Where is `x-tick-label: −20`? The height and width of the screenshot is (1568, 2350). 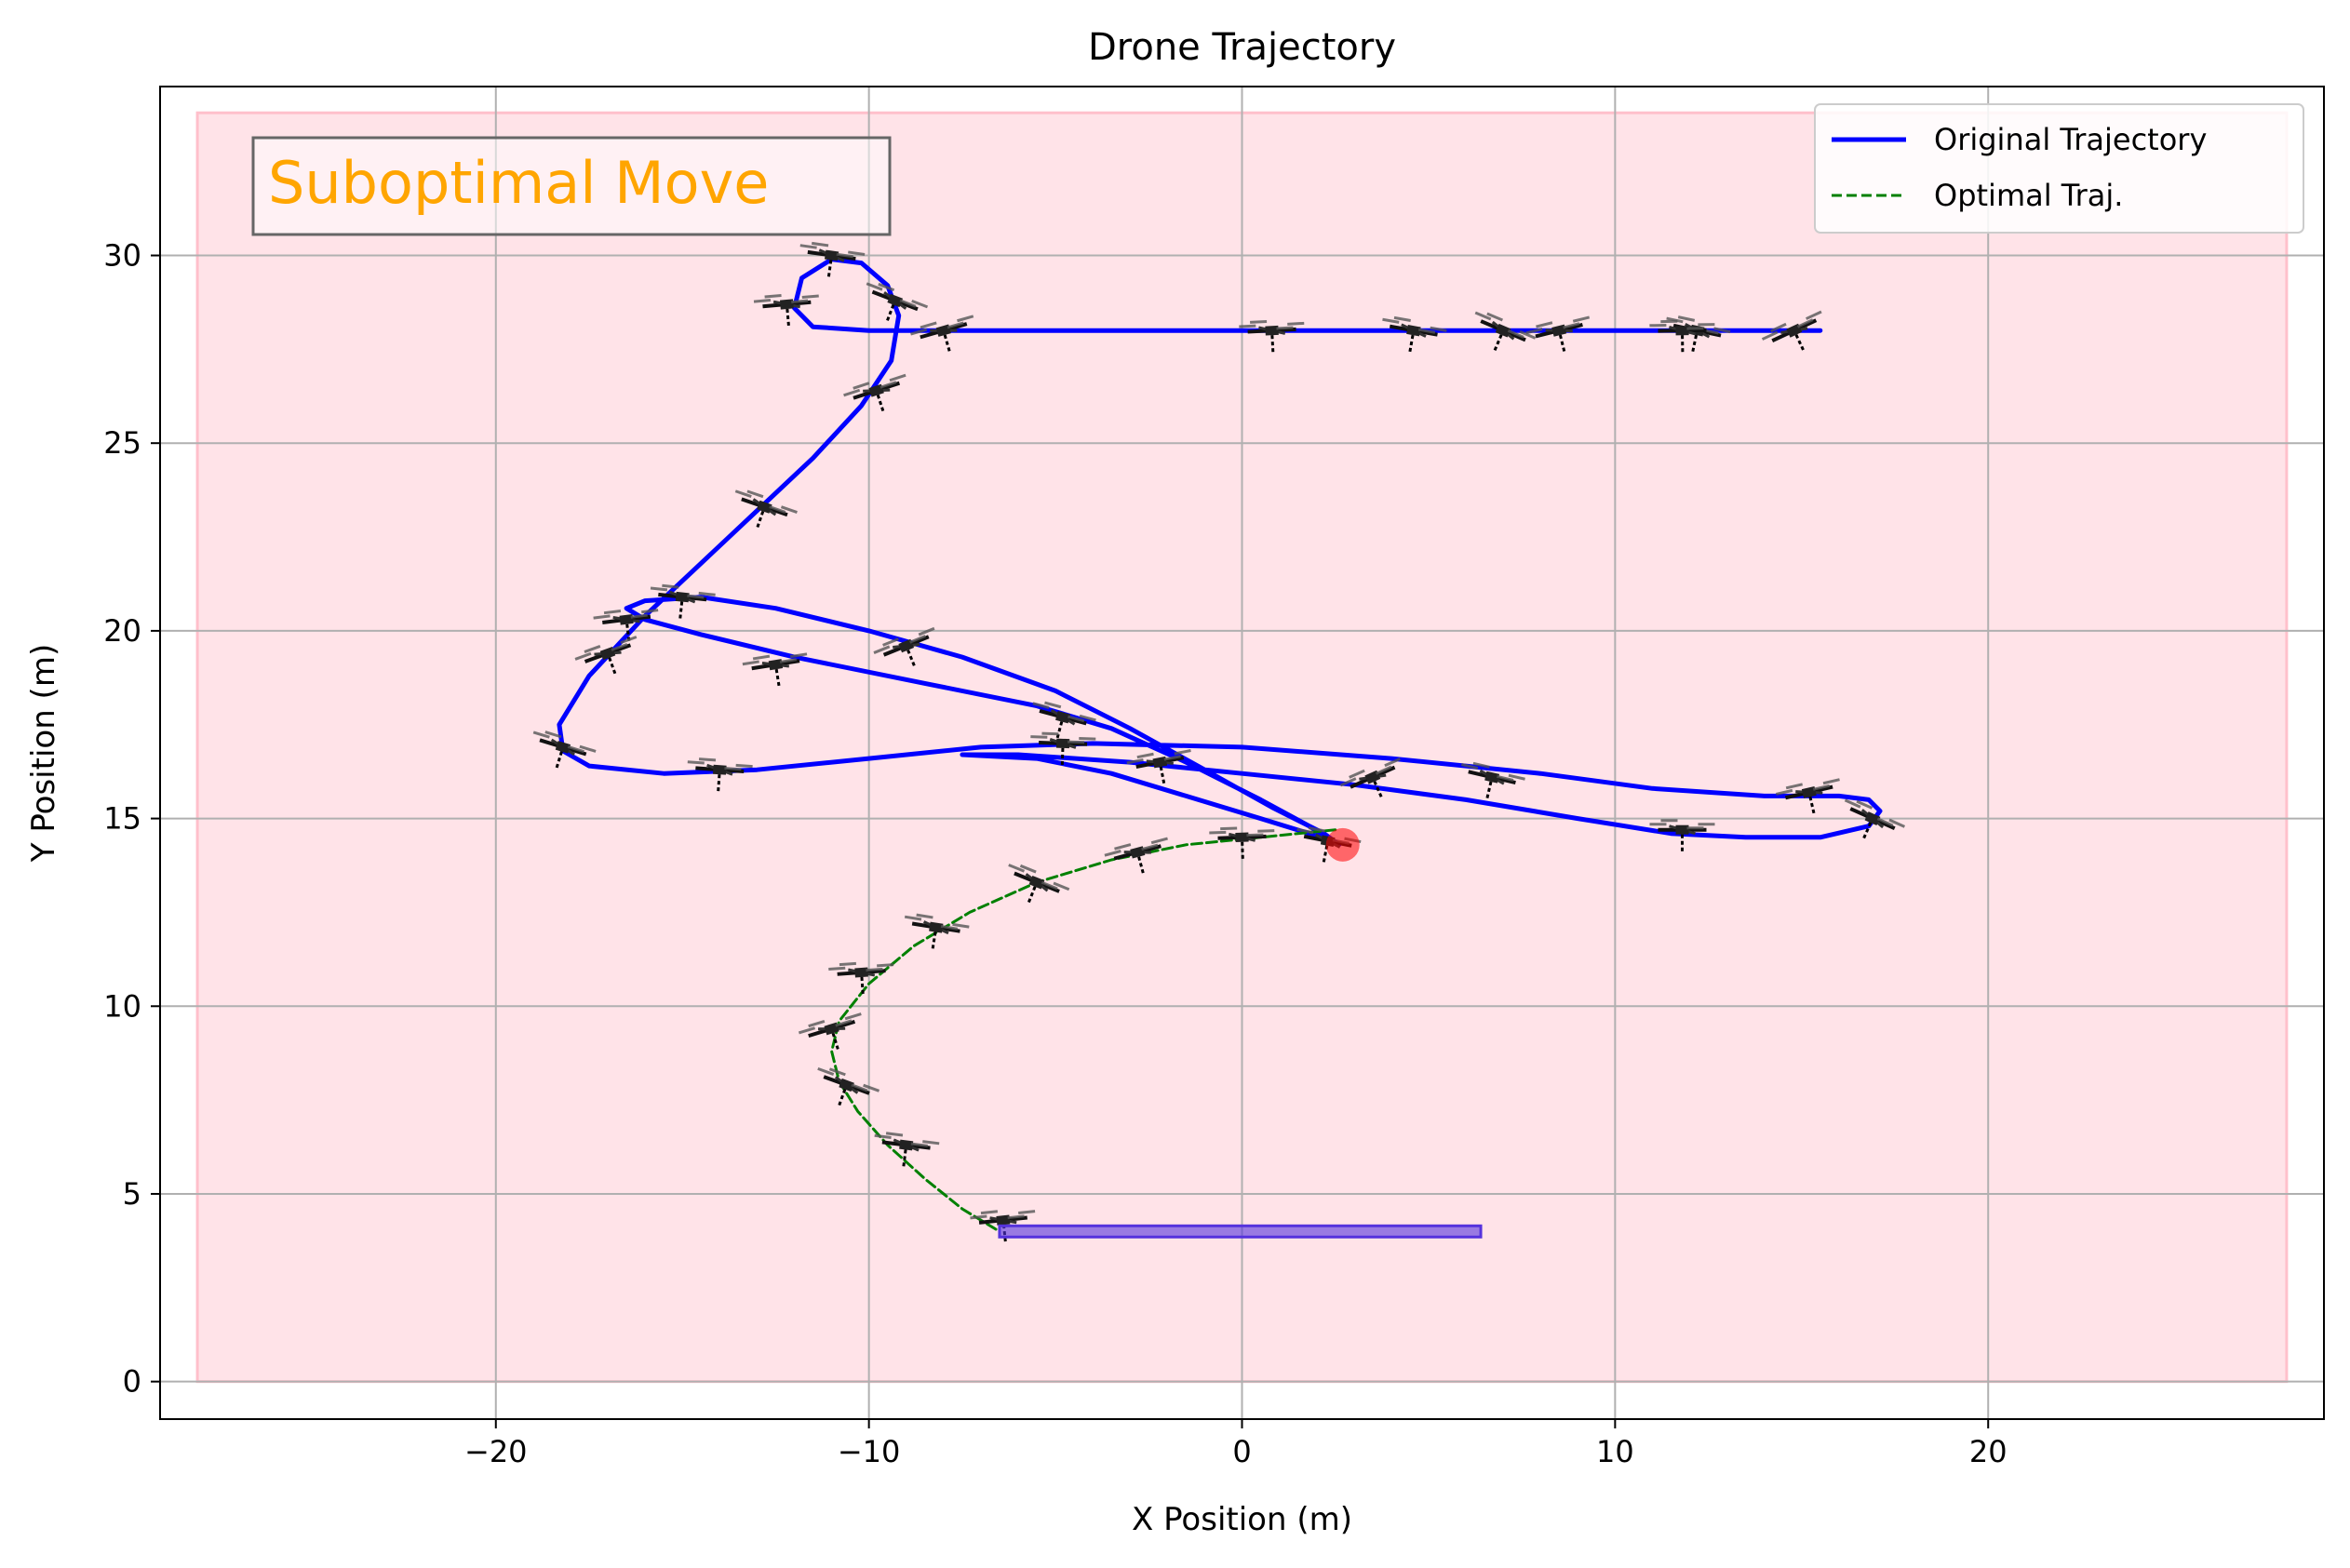
x-tick-label: −20 is located at coordinates (496, 1451).